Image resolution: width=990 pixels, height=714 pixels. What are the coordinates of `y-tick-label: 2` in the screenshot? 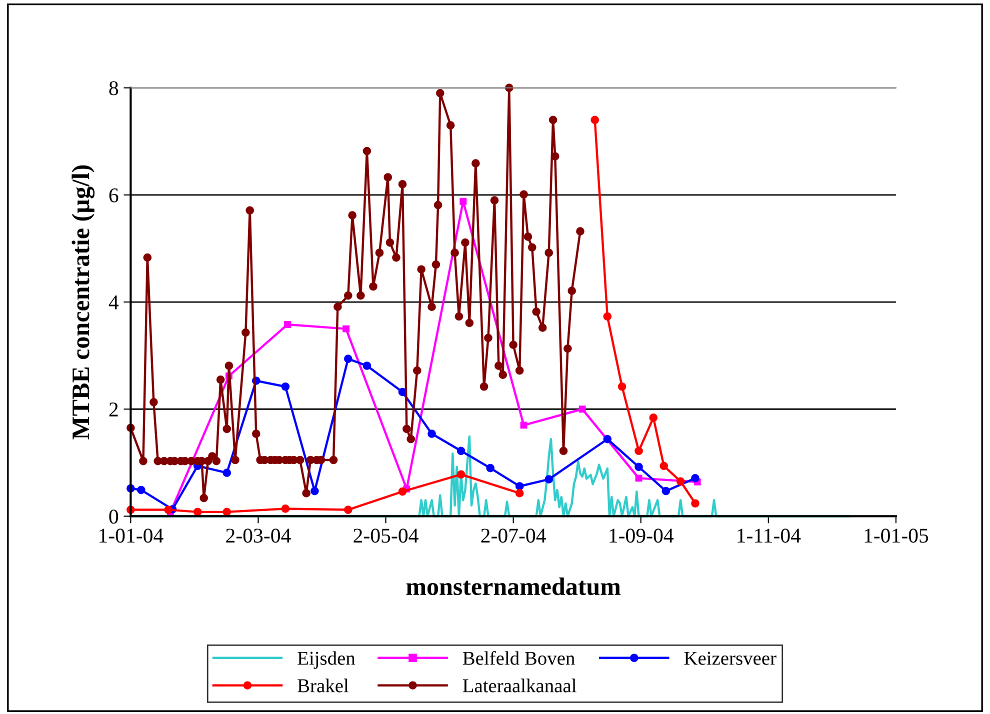 It's located at (113, 409).